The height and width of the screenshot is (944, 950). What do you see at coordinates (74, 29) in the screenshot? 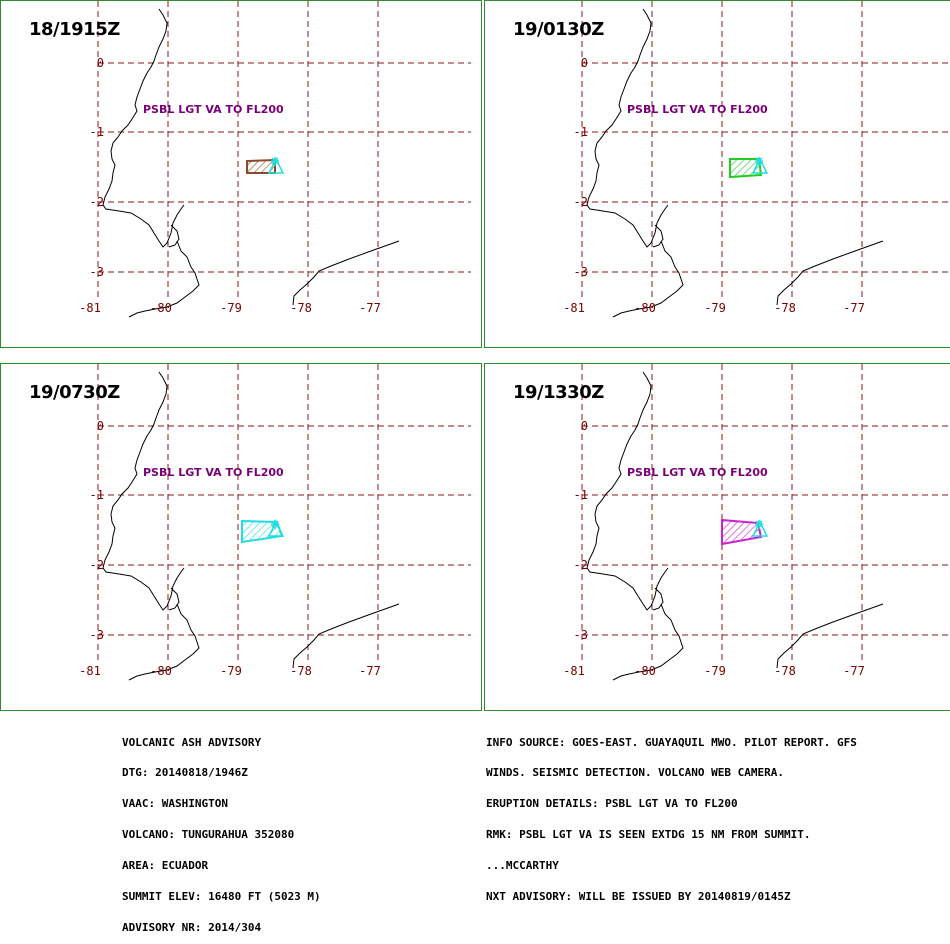
I see `panel-time: 18/1915Z` at bounding box center [74, 29].